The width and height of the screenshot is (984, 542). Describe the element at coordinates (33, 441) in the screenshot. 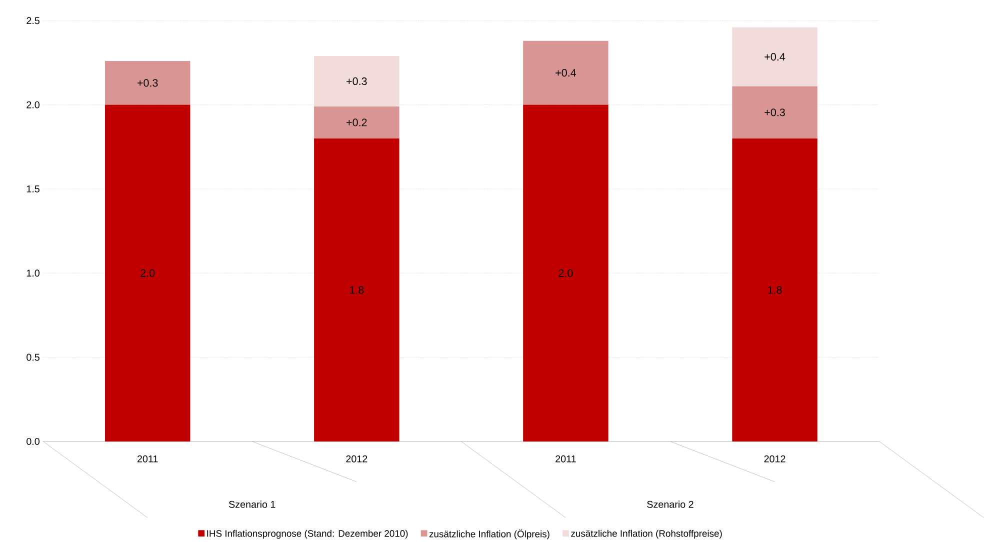

I see `y-tick-label: 0.0` at that location.